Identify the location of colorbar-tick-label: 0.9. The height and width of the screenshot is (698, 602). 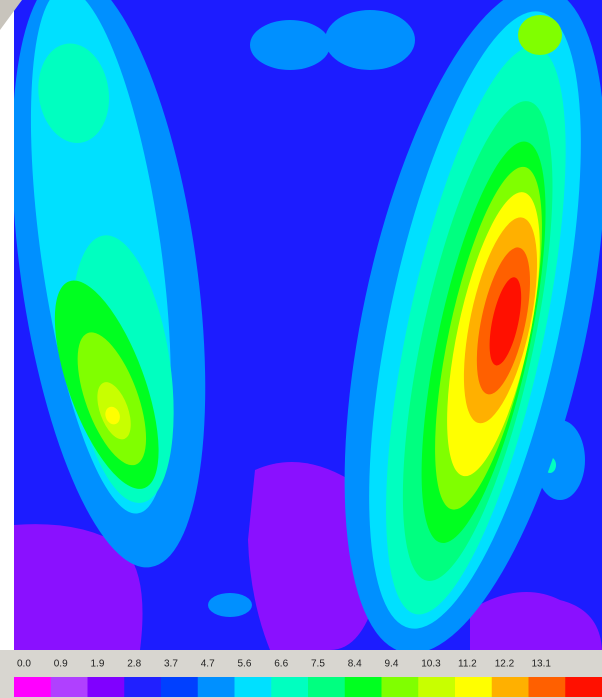
(61, 664).